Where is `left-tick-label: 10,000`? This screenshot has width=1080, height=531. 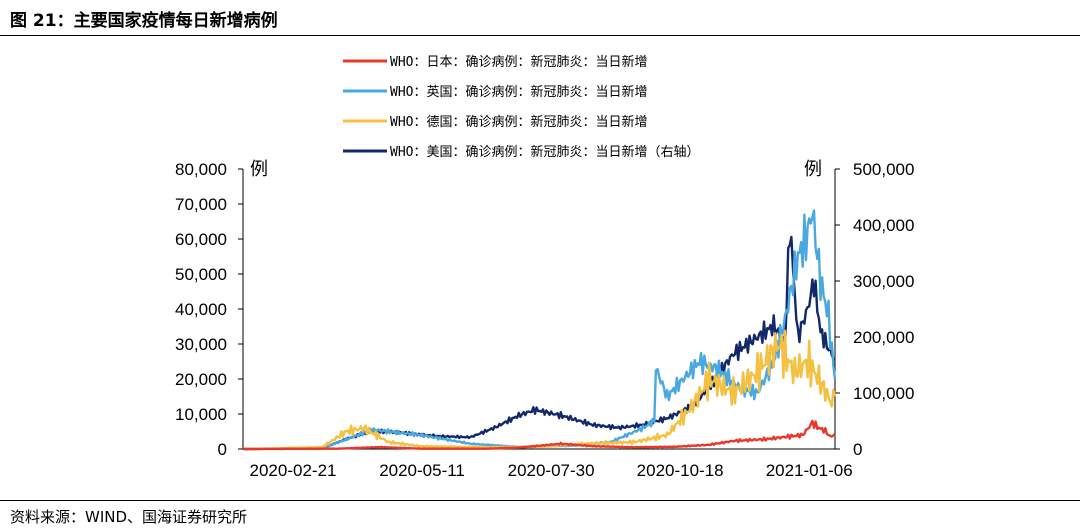 left-tick-label: 10,000 is located at coordinates (201, 414).